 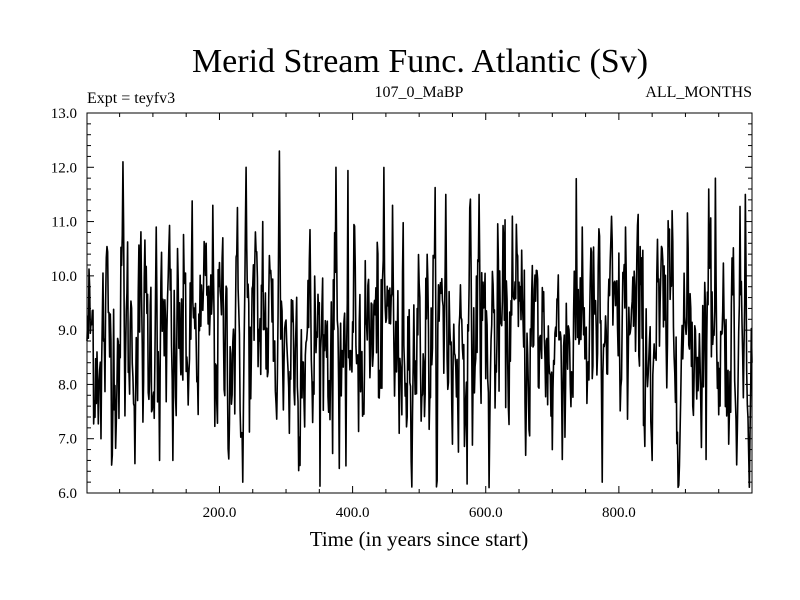 What do you see at coordinates (64, 168) in the screenshot?
I see `y-tick-label: 12.0` at bounding box center [64, 168].